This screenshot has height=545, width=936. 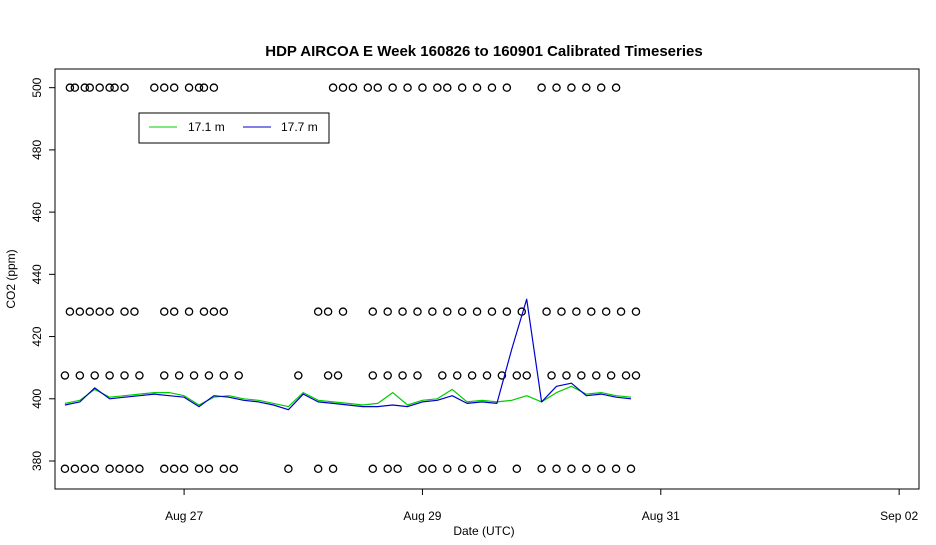 I want to click on series-line-17-7-m, so click(x=348, y=354).